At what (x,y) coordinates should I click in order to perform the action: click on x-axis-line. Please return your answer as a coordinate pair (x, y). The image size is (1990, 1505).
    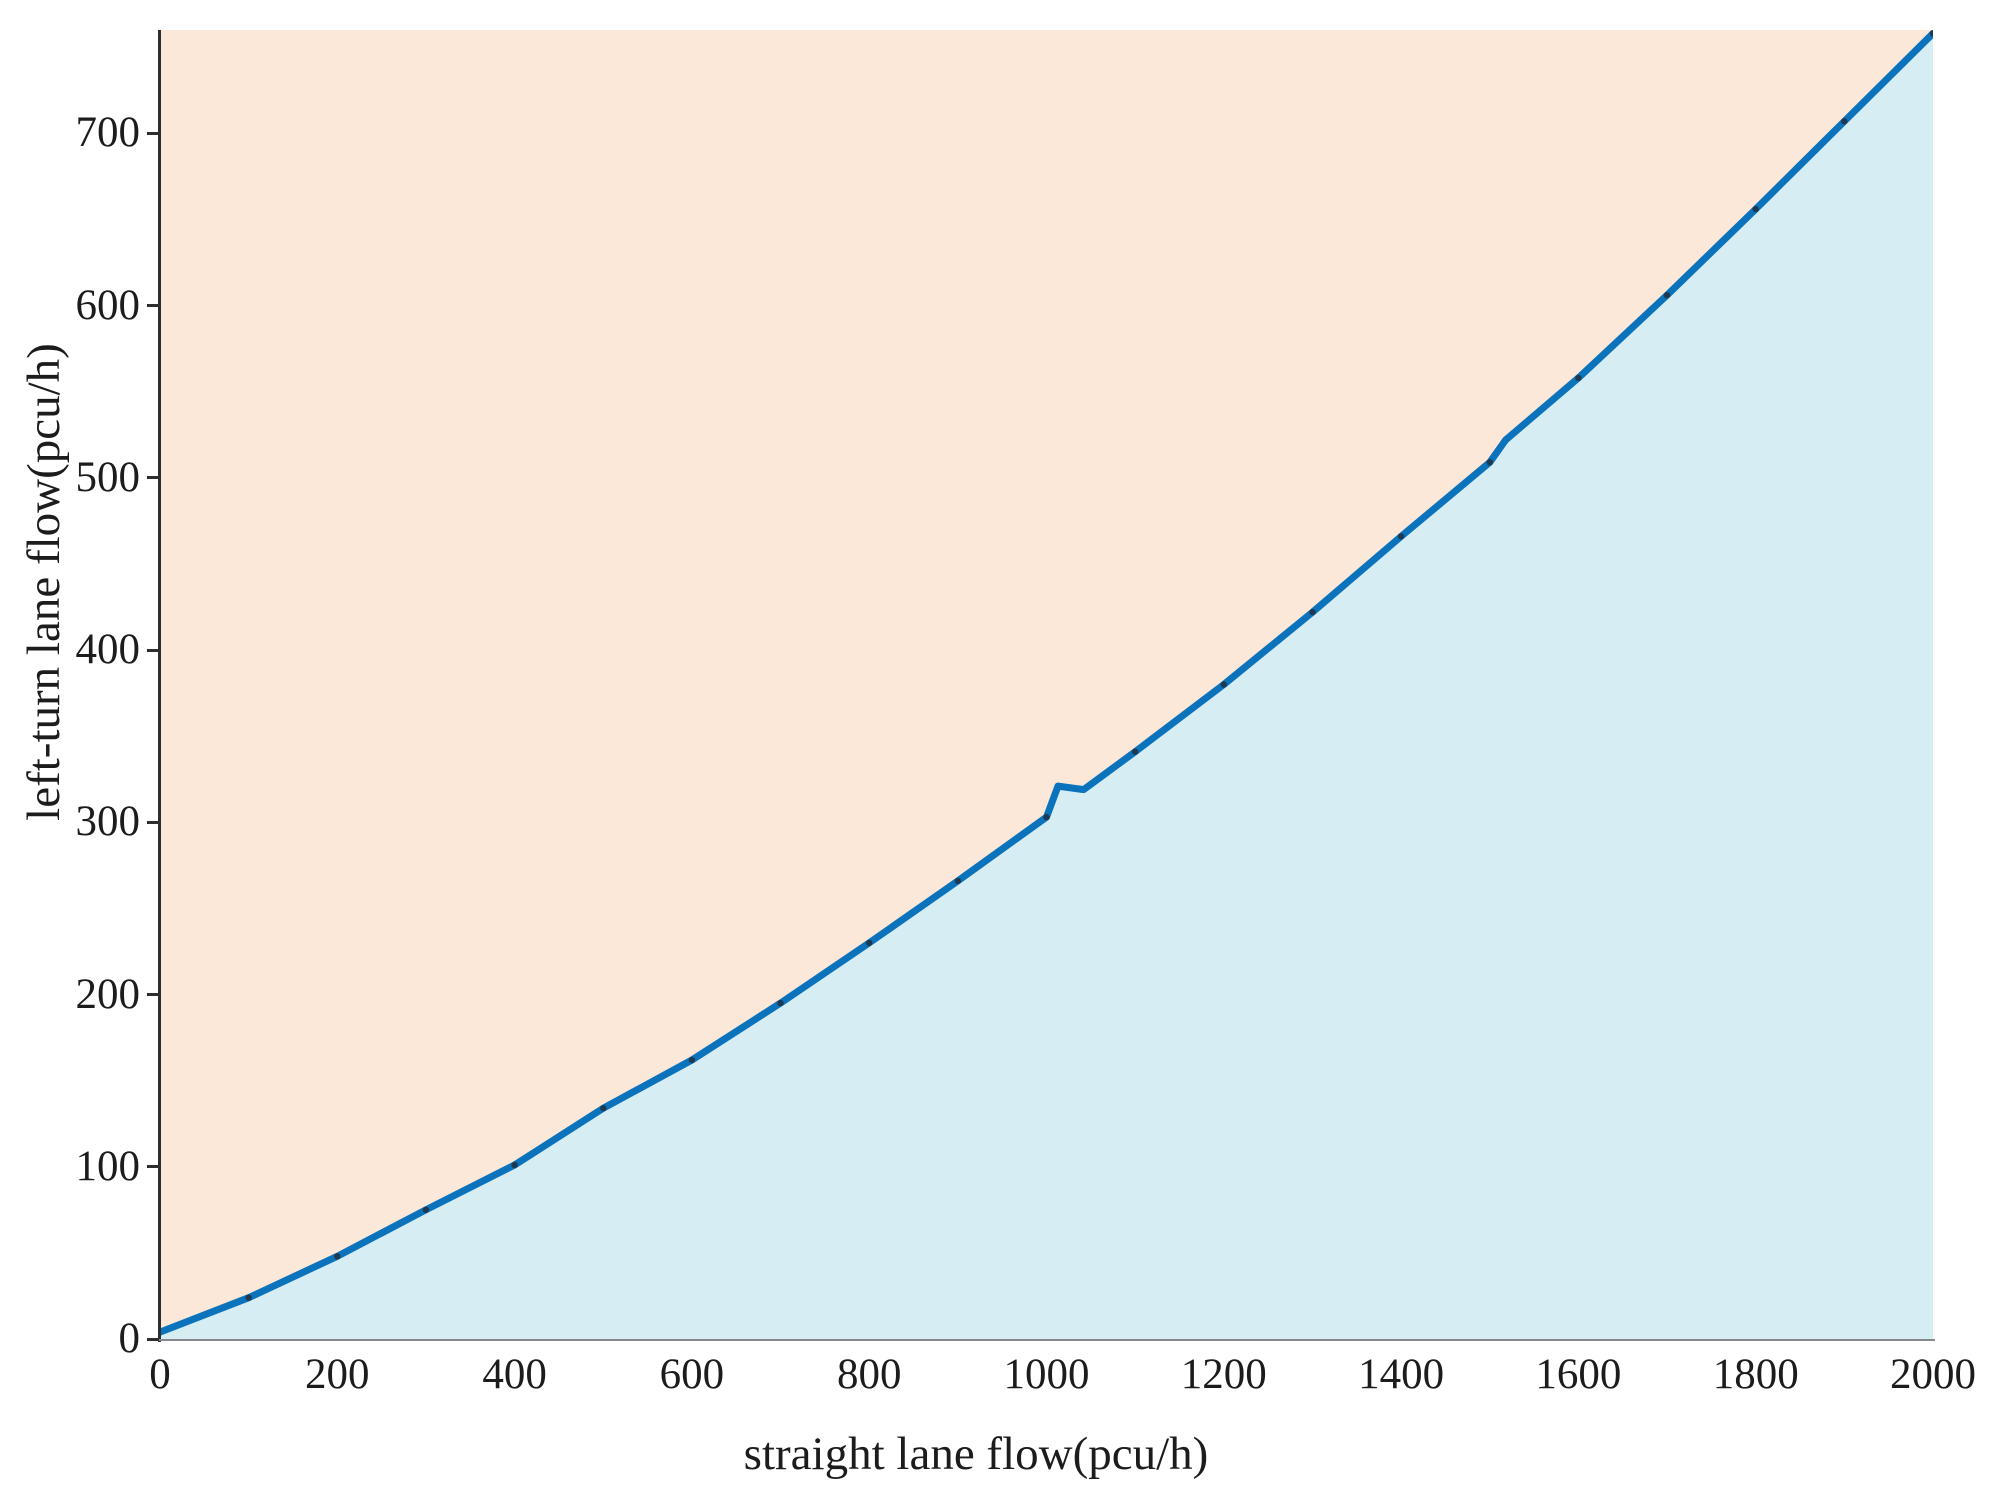
    Looking at the image, I should click on (1046, 1340).